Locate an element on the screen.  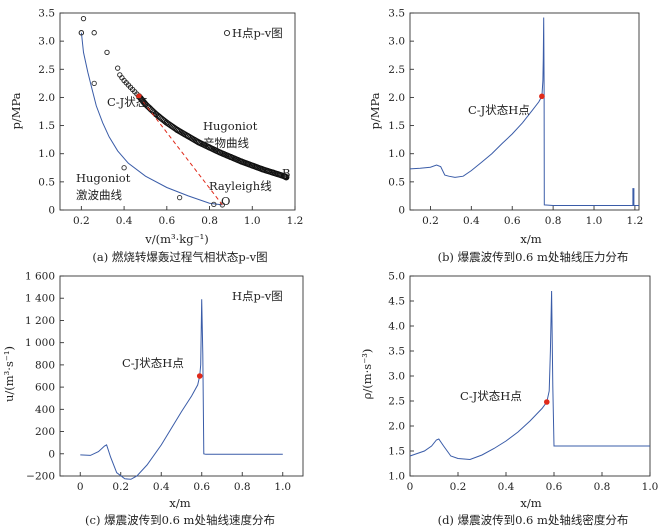
plot-frame-a is located at coordinates (177, 111).